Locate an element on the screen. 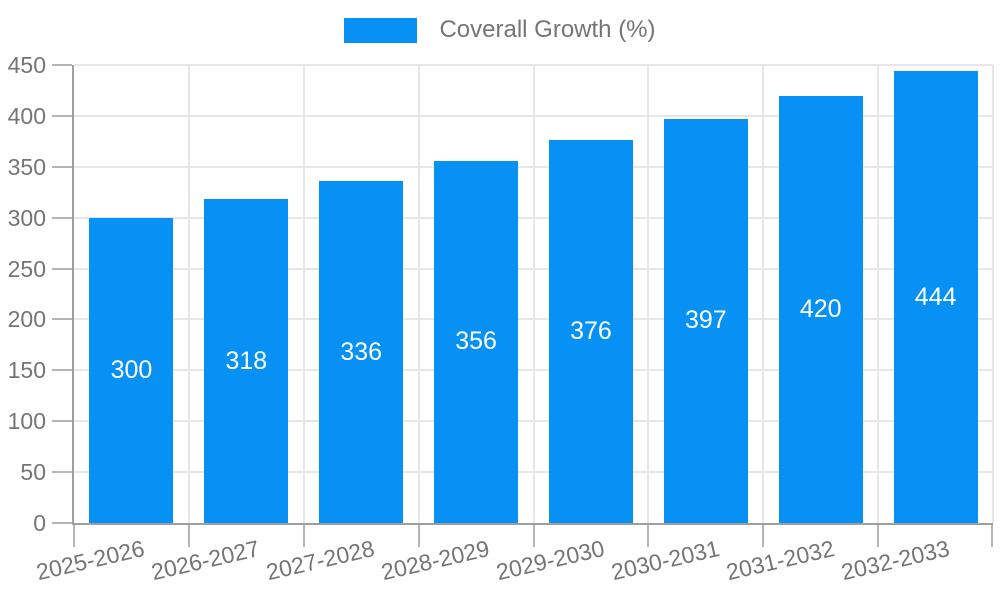  y-axis-label: 100 is located at coordinates (26, 421).